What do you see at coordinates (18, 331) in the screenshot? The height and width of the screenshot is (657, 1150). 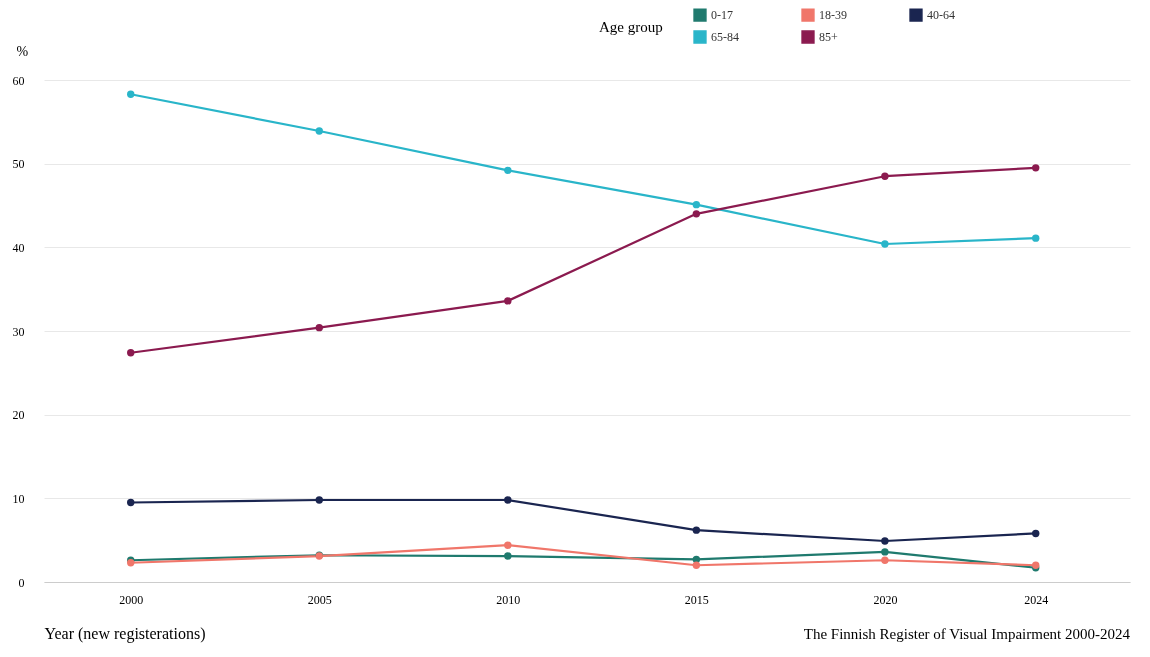 I see `y-tick-label: 30` at bounding box center [18, 331].